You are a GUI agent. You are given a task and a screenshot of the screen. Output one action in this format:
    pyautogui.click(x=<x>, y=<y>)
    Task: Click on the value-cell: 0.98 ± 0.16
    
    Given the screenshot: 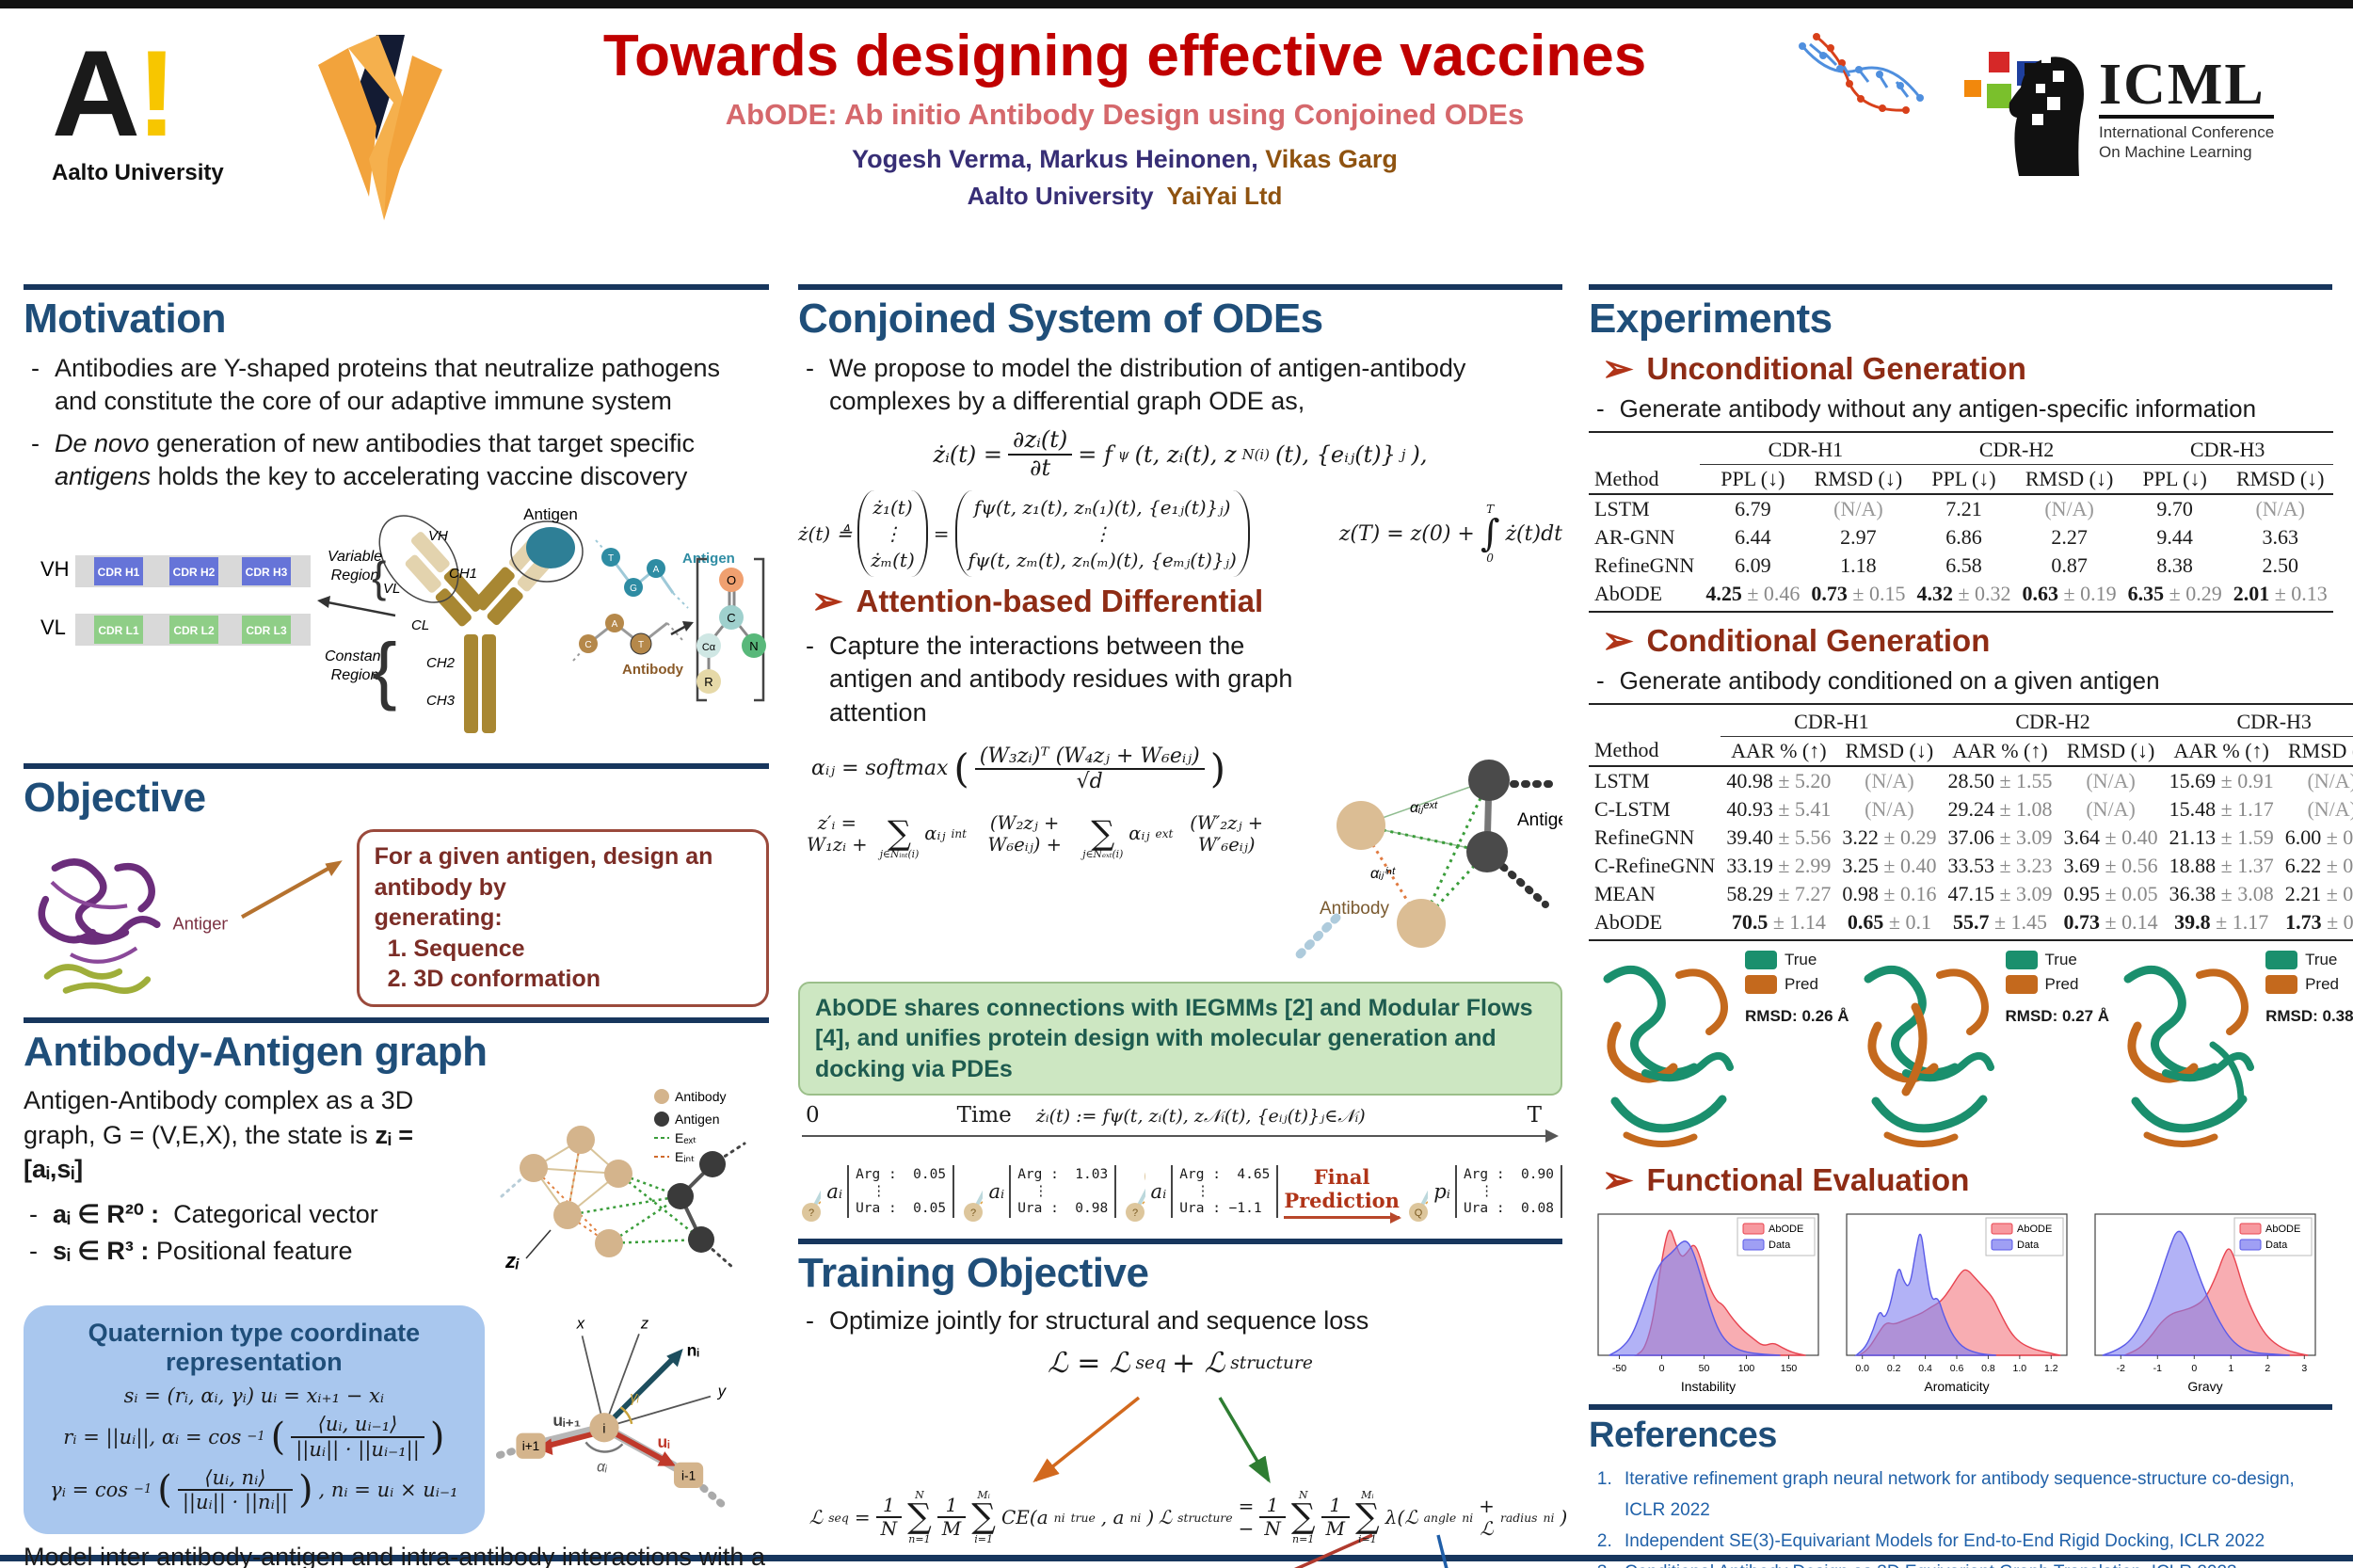 What is the action you would take?
    pyautogui.click(x=1889, y=893)
    